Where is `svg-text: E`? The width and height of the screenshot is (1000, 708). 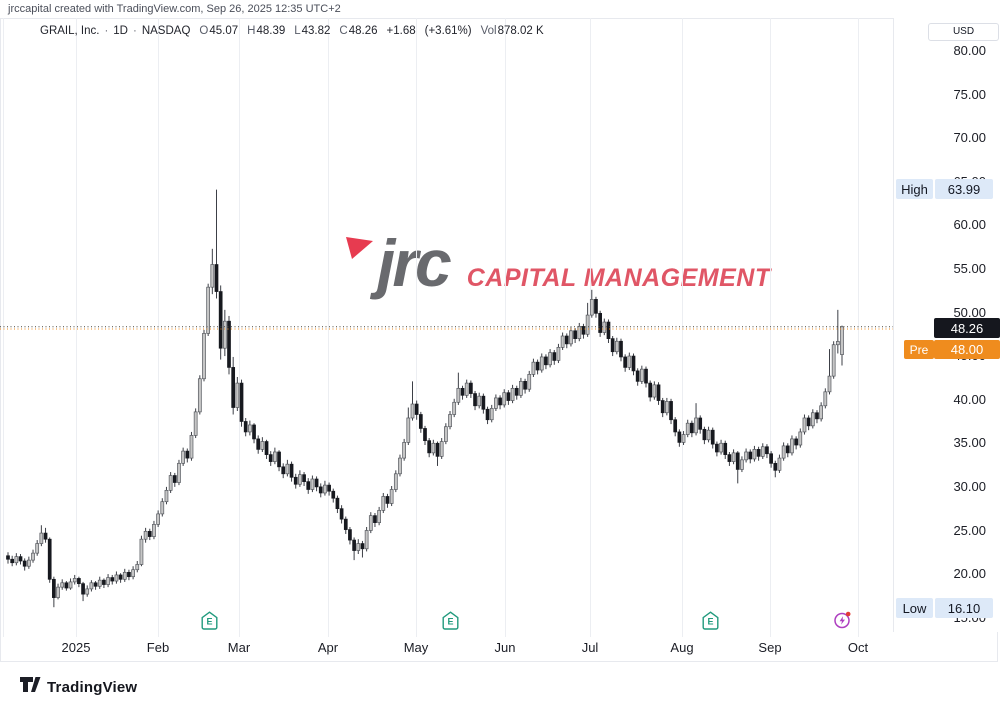 svg-text: E is located at coordinates (710, 622).